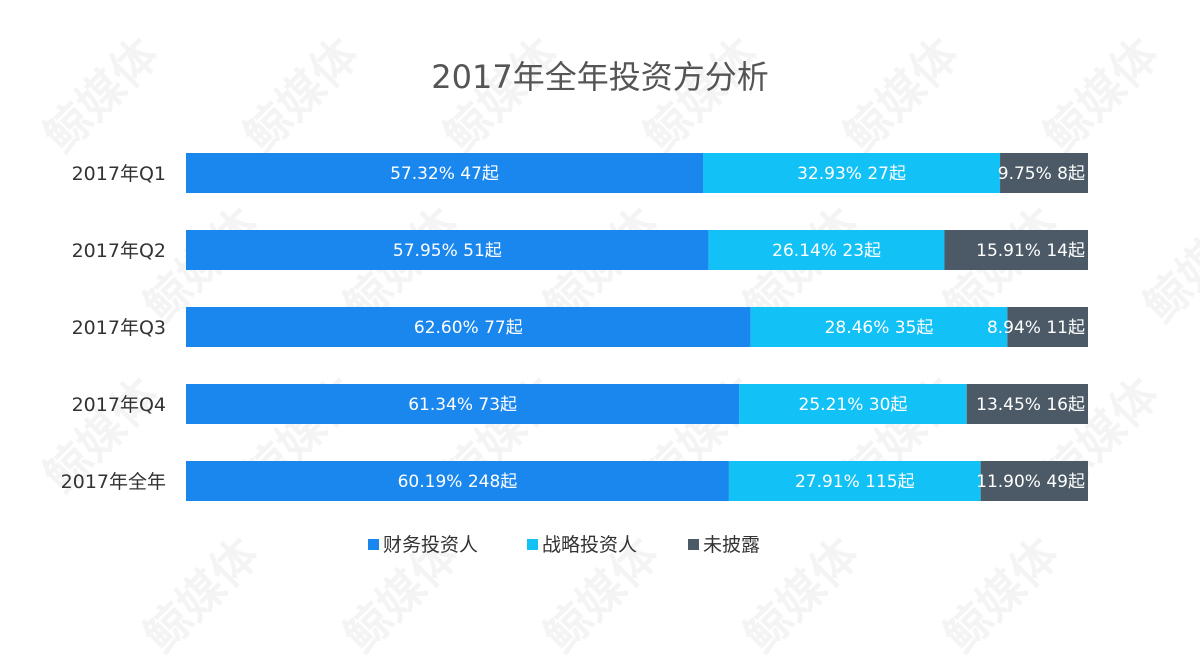 The image size is (1200, 665). I want to click on legend-label: 财务投资人, so click(430, 545).